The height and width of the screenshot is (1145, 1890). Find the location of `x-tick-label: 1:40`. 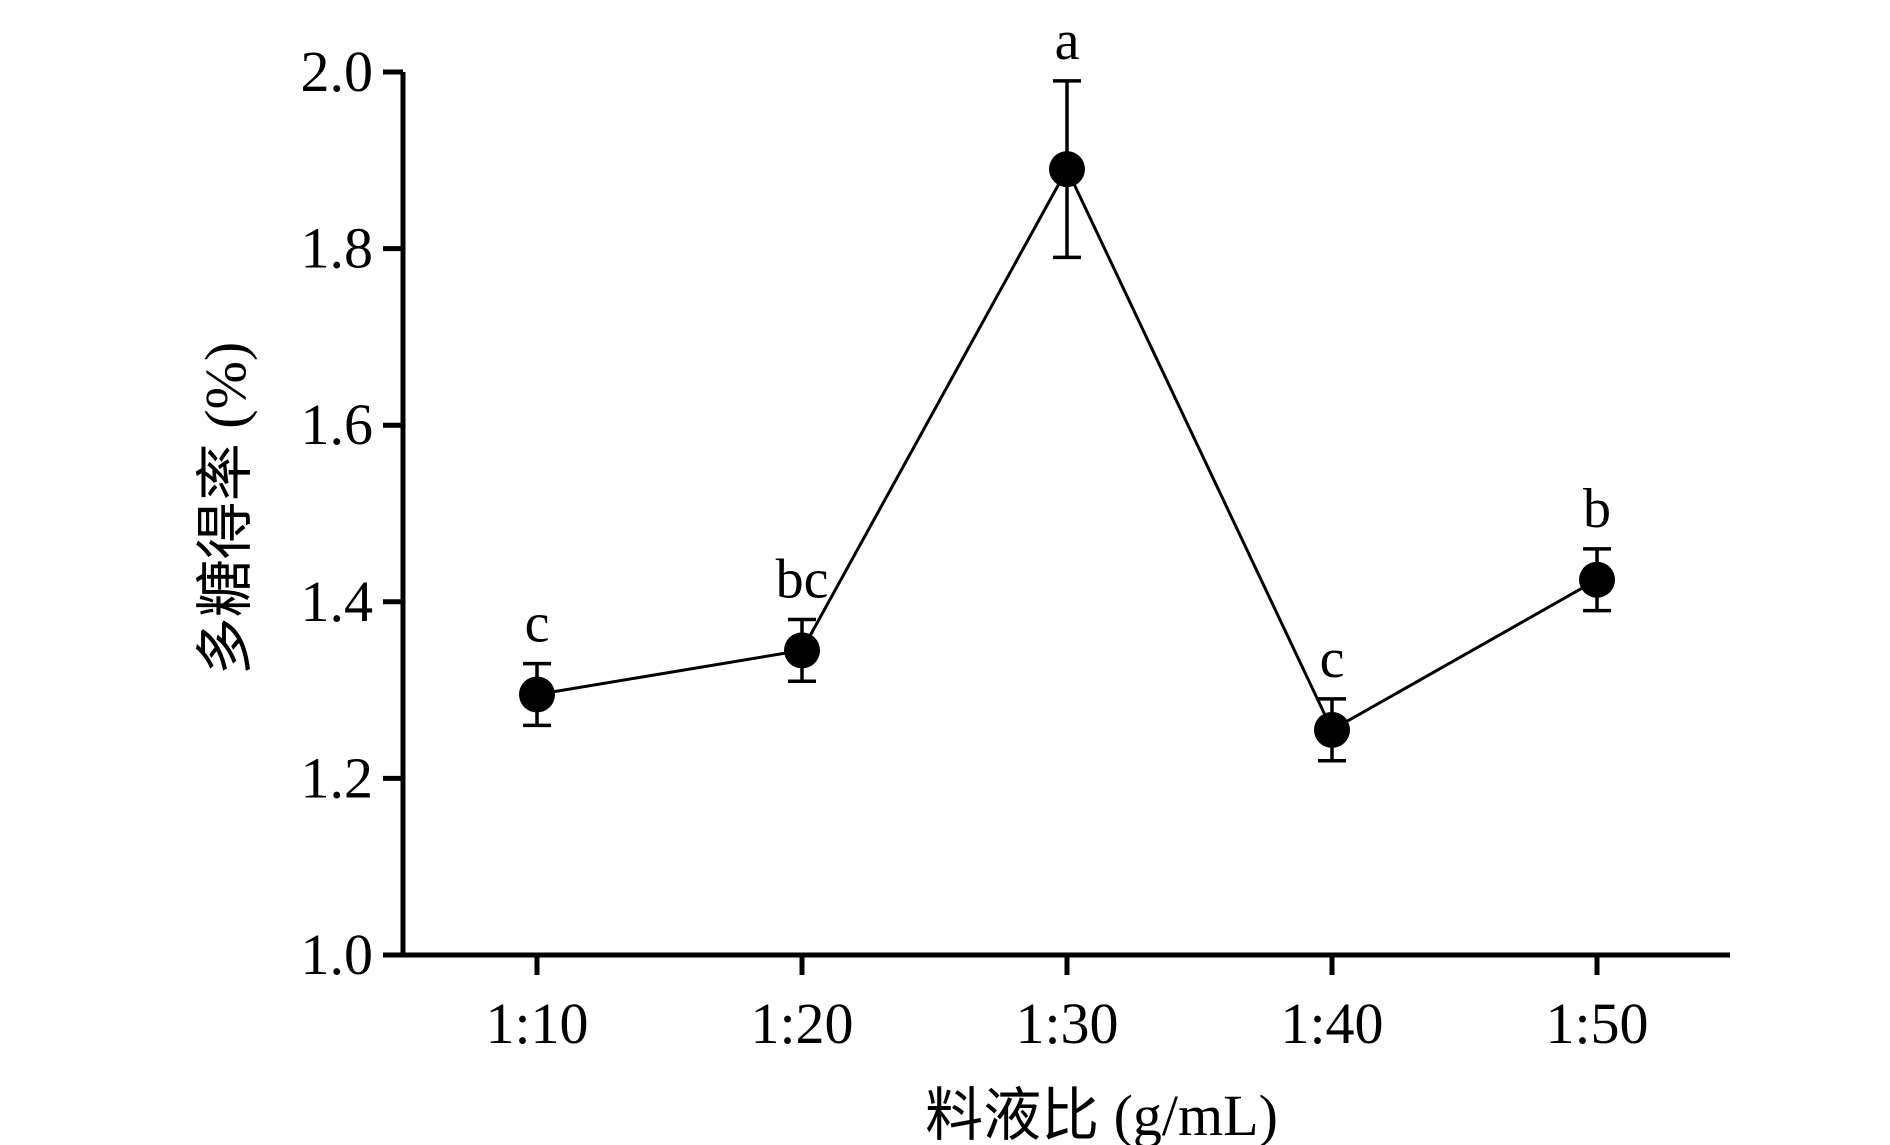

x-tick-label: 1:40 is located at coordinates (1331, 1023).